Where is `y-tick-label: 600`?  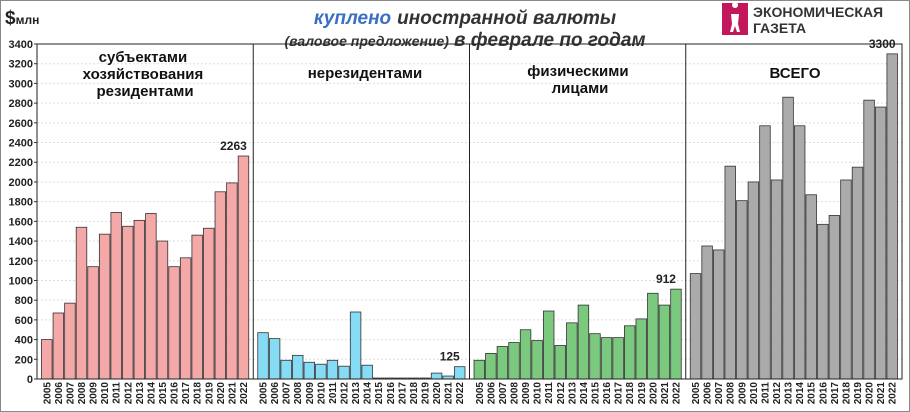
y-tick-label: 600 is located at coordinates (24, 321).